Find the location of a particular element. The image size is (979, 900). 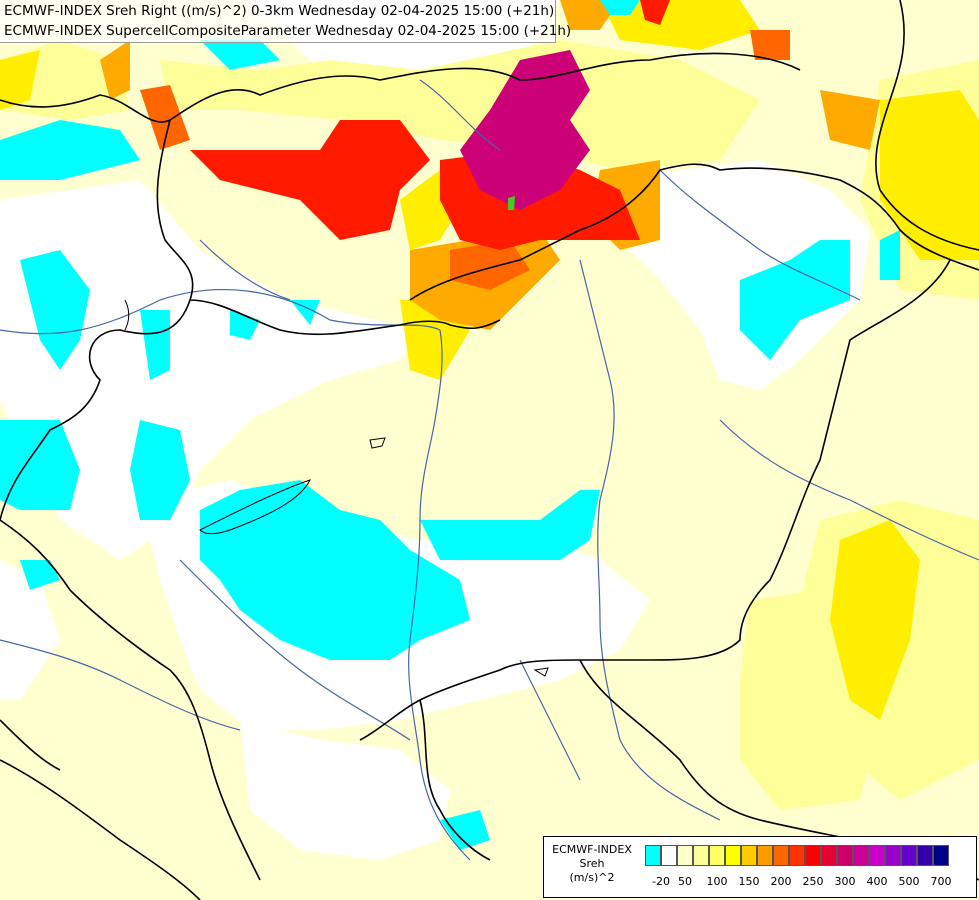

magenta-areas is located at coordinates (525, 130).